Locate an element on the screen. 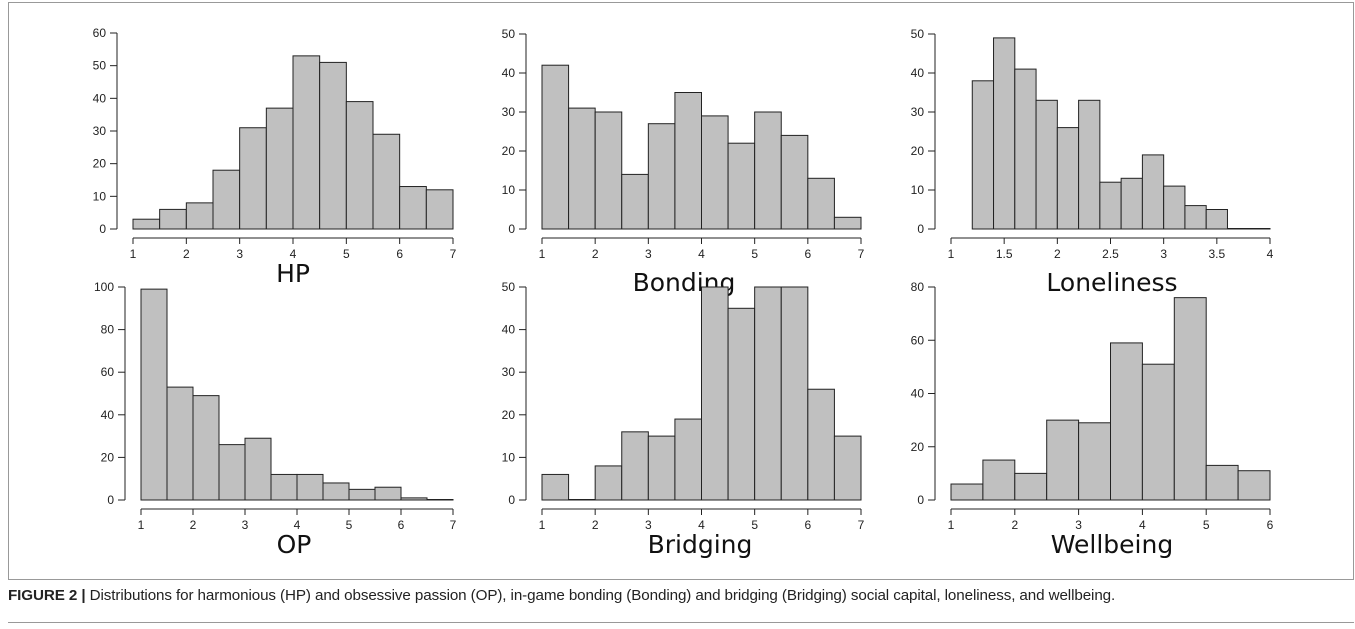  x-tick-label: 3.5 is located at coordinates (1216, 254).